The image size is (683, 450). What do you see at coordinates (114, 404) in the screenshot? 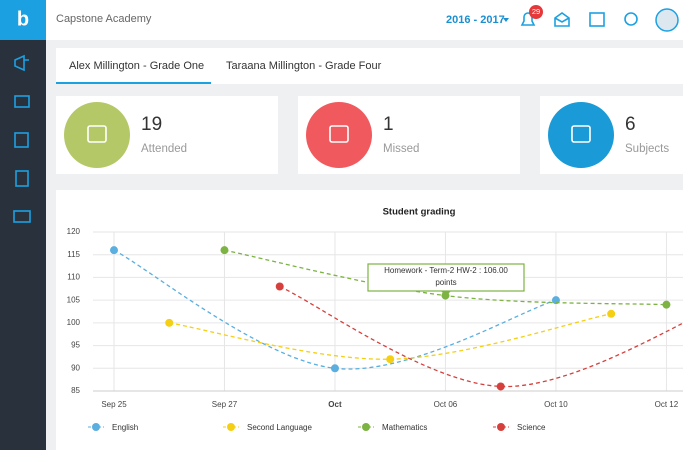
I see `x-tick-label: Sep 25` at bounding box center [114, 404].